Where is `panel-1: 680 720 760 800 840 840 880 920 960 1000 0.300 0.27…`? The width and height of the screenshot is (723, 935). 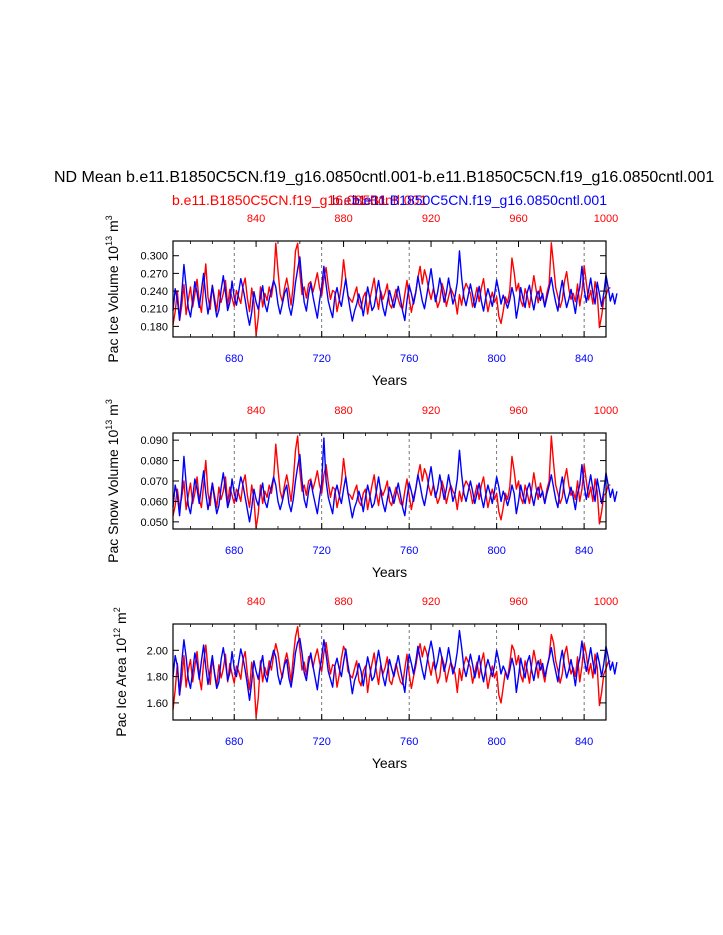 panel-1: 680 720 760 800 840 840 880 920 960 1000 0.300 0.27… is located at coordinates (361, 300).